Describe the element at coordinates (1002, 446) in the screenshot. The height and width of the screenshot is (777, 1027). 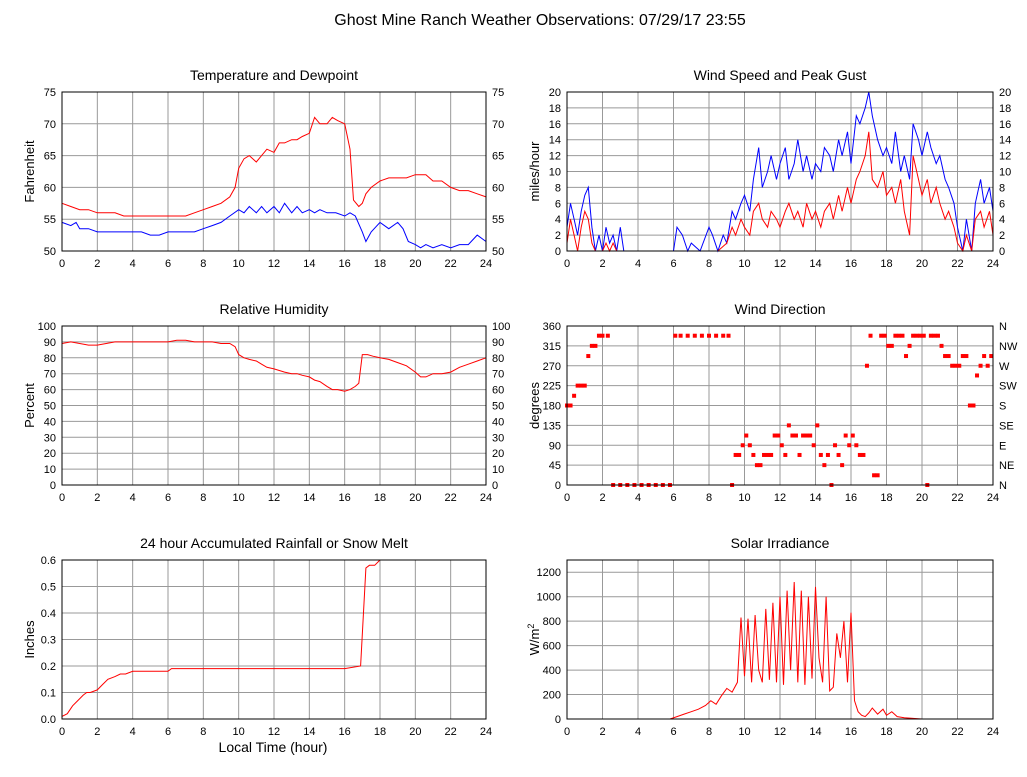
I see `right-tick-label: E` at that location.